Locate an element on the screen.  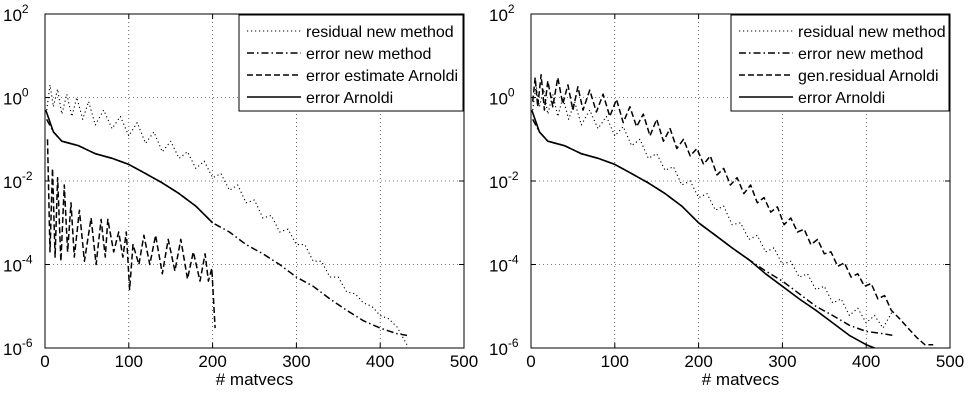
legend-box is located at coordinates (351, 63).